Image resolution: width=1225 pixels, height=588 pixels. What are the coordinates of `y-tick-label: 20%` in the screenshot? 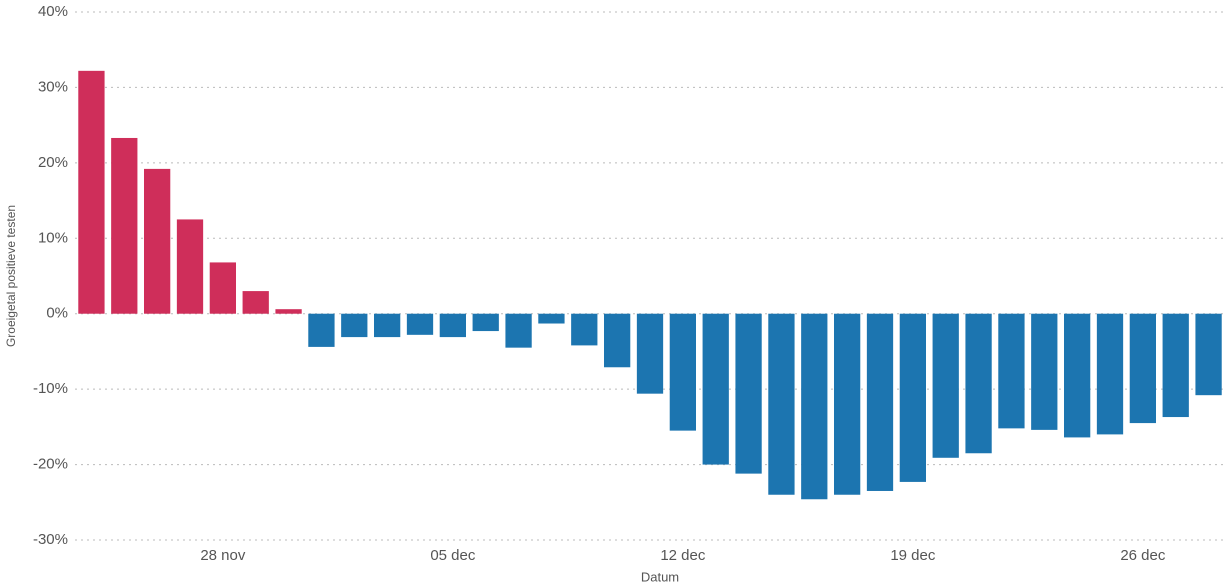 It's located at (53, 162).